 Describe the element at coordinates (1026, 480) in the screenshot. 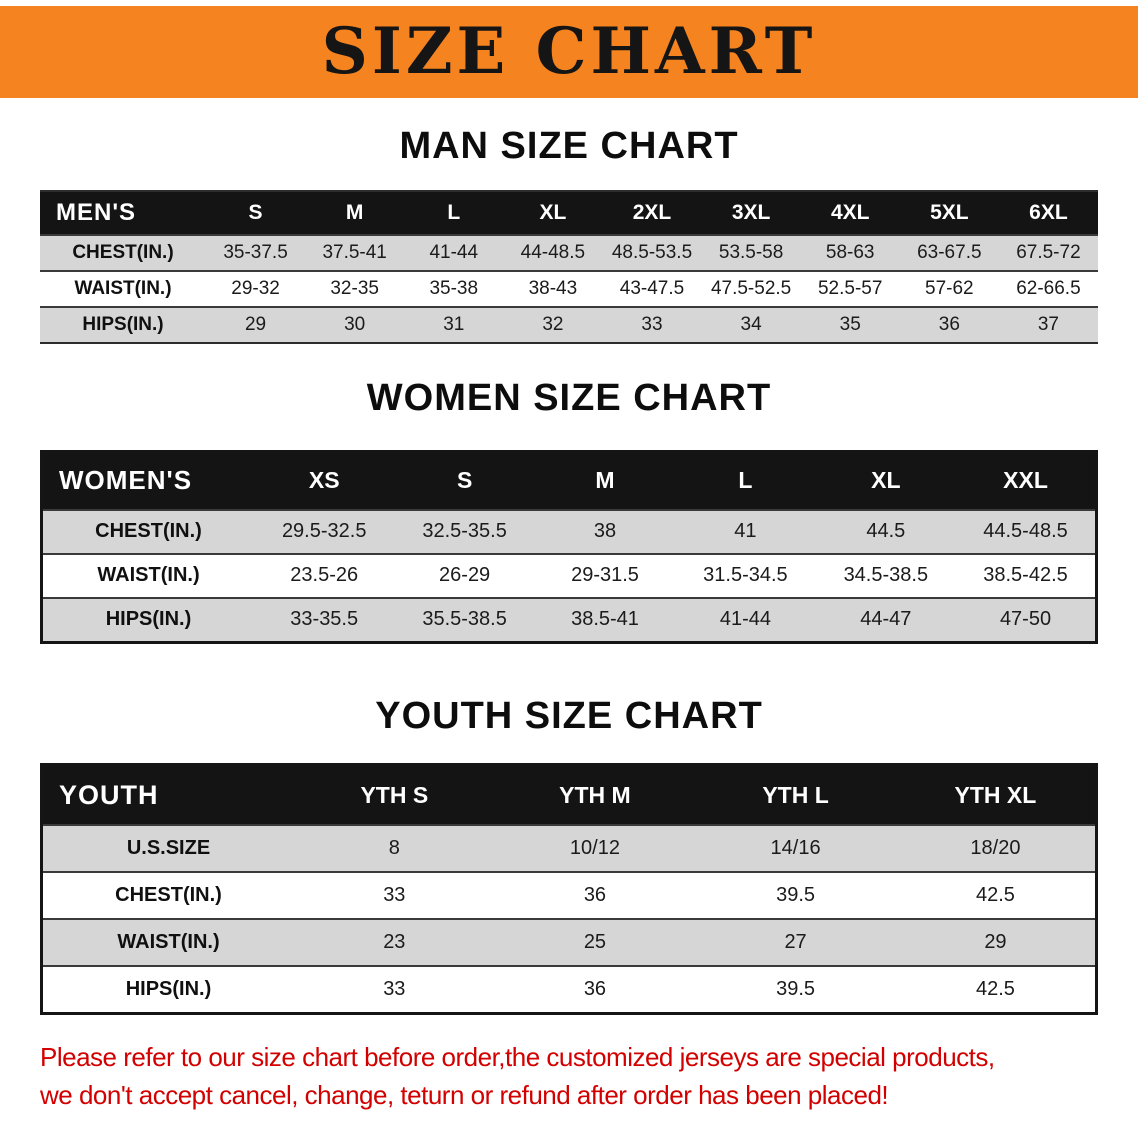

I see `size-column-header: XXL` at that location.